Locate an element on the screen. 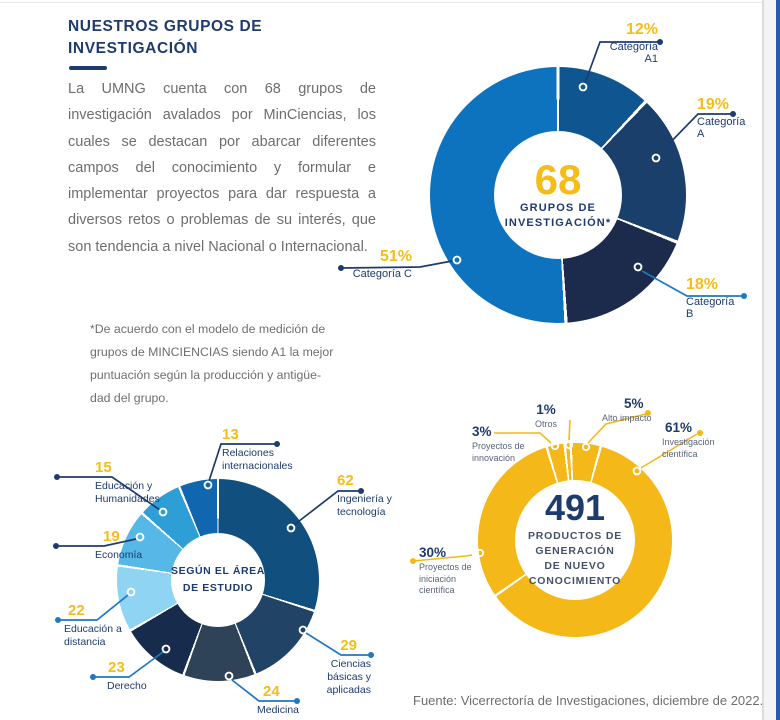 This screenshot has width=780, height=720. slice-name: Categoría A is located at coordinates (721, 128).